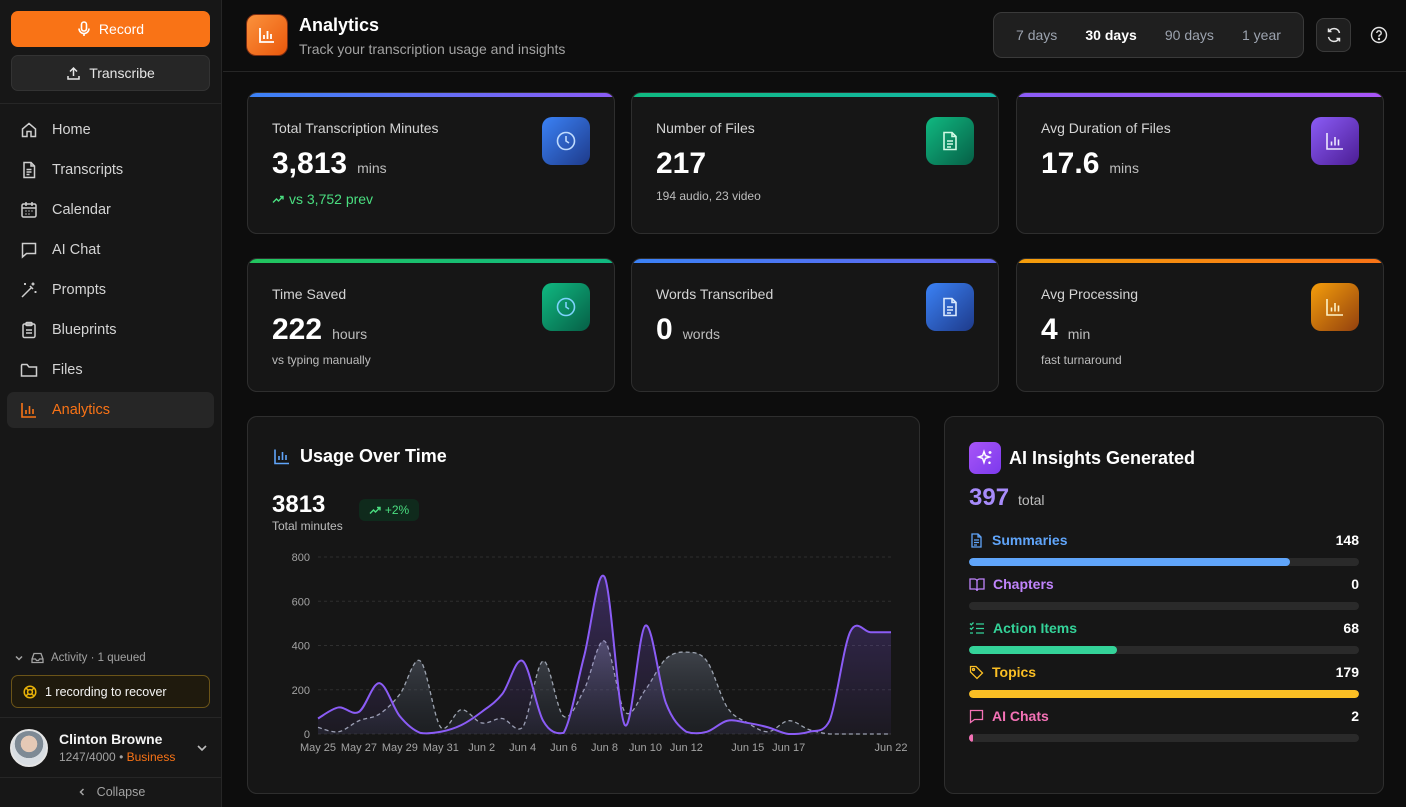  Describe the element at coordinates (1090, 294) in the screenshot. I see `stat-label: Avg Processing` at that location.